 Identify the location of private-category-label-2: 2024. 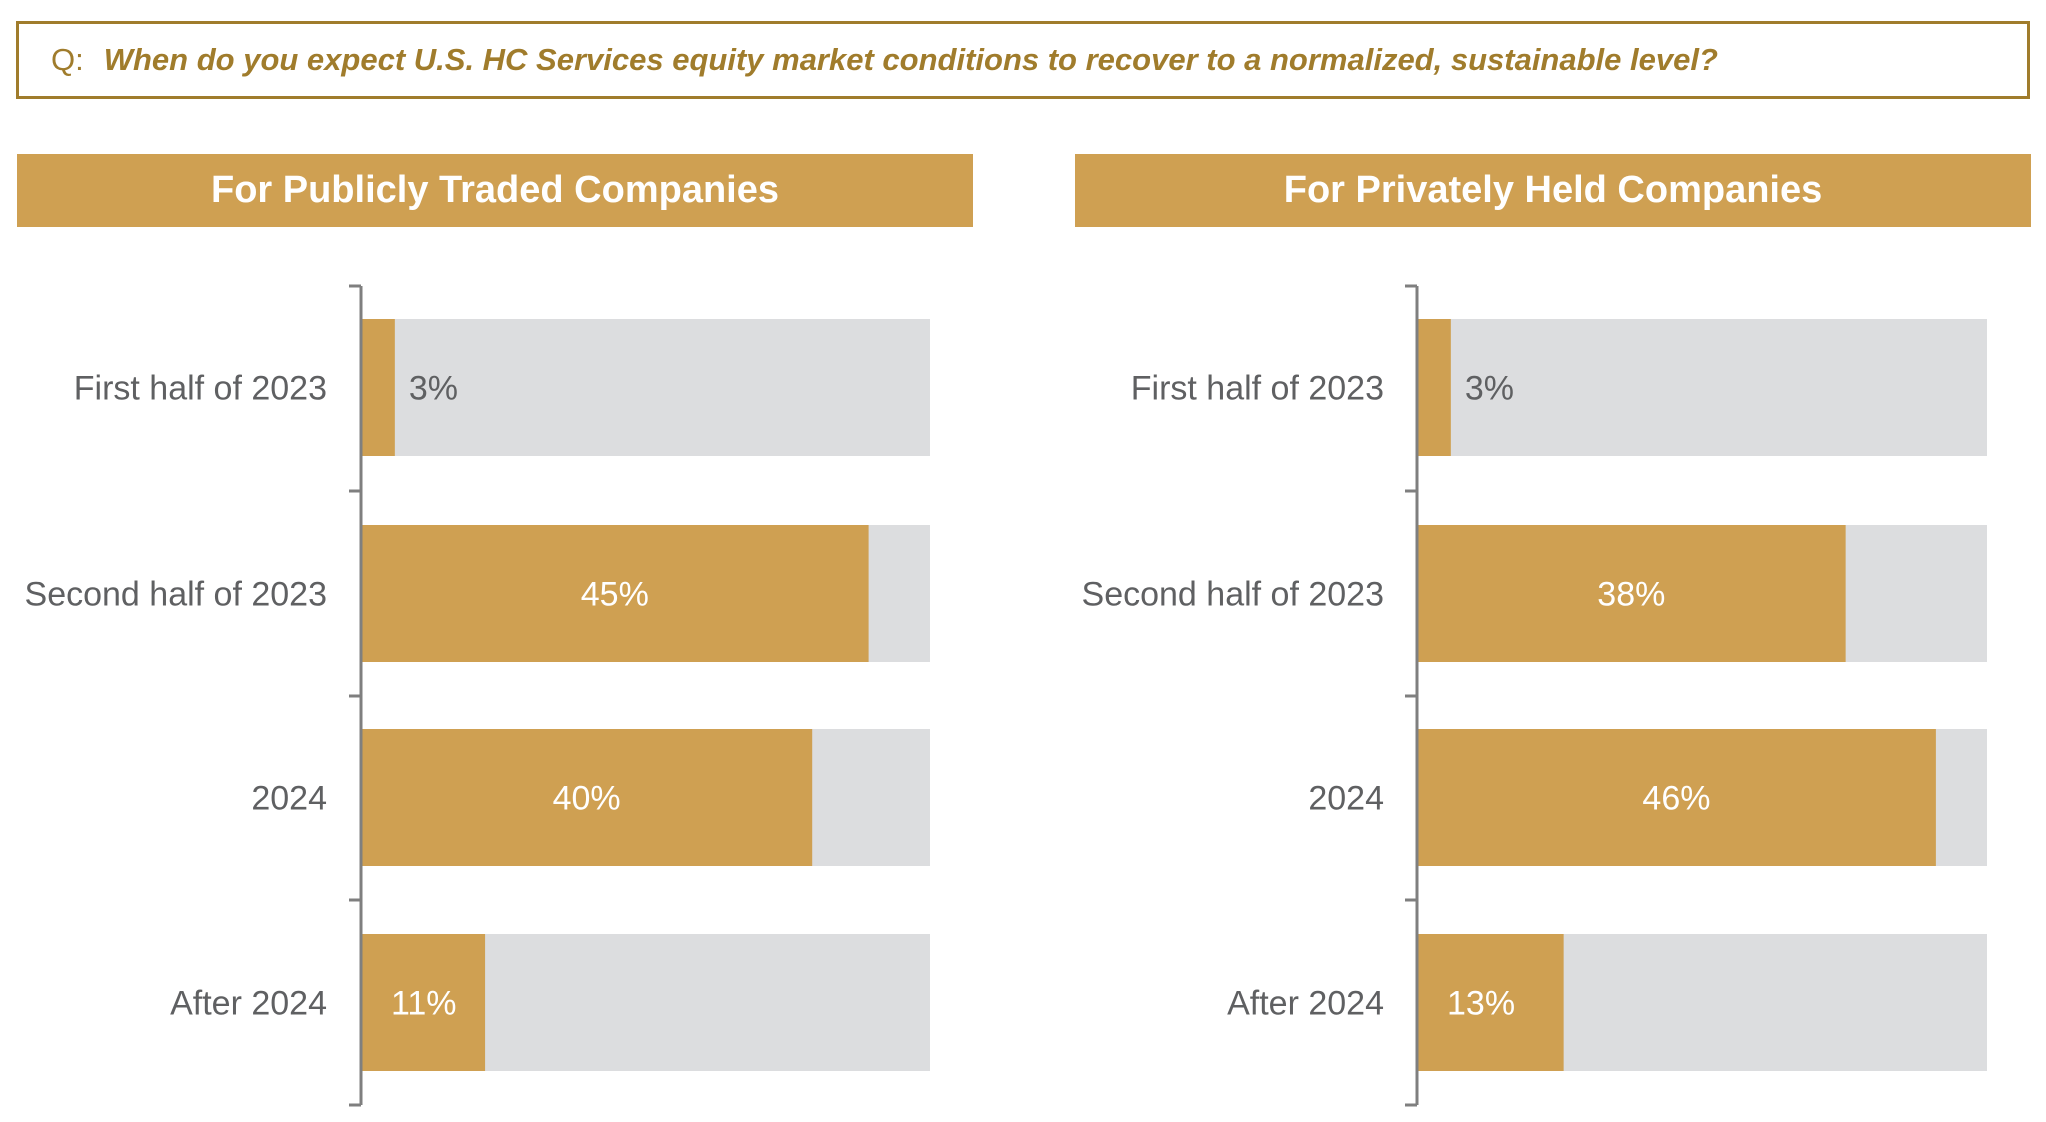
(1346, 799).